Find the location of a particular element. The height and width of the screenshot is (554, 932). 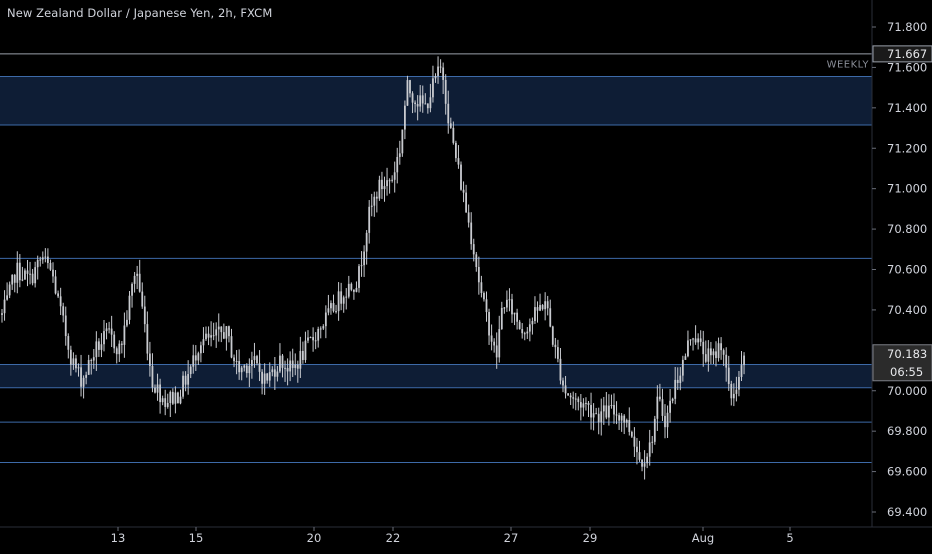

price-tick-label: 70.800 is located at coordinates (907, 229).